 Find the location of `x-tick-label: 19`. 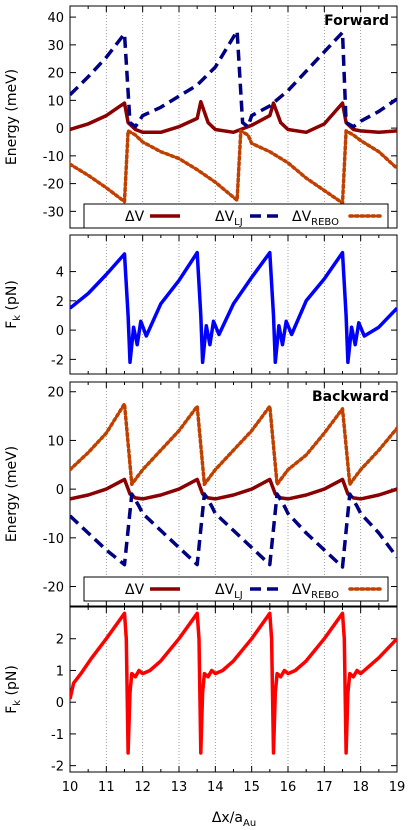

x-tick-label: 19 is located at coordinates (397, 787).